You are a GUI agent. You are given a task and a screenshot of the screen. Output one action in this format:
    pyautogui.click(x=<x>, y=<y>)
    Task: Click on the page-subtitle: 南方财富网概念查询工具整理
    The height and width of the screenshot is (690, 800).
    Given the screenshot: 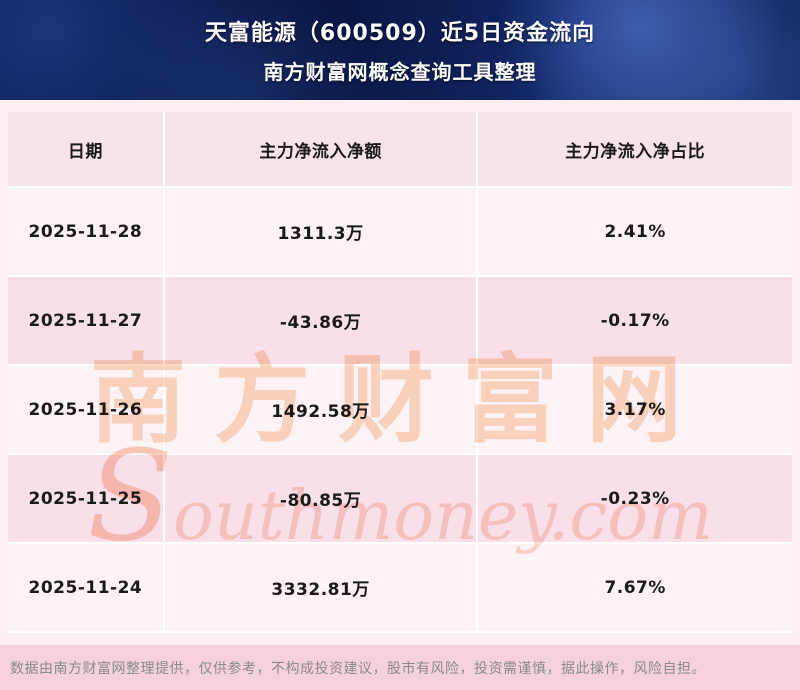 What is the action you would take?
    pyautogui.click(x=400, y=72)
    